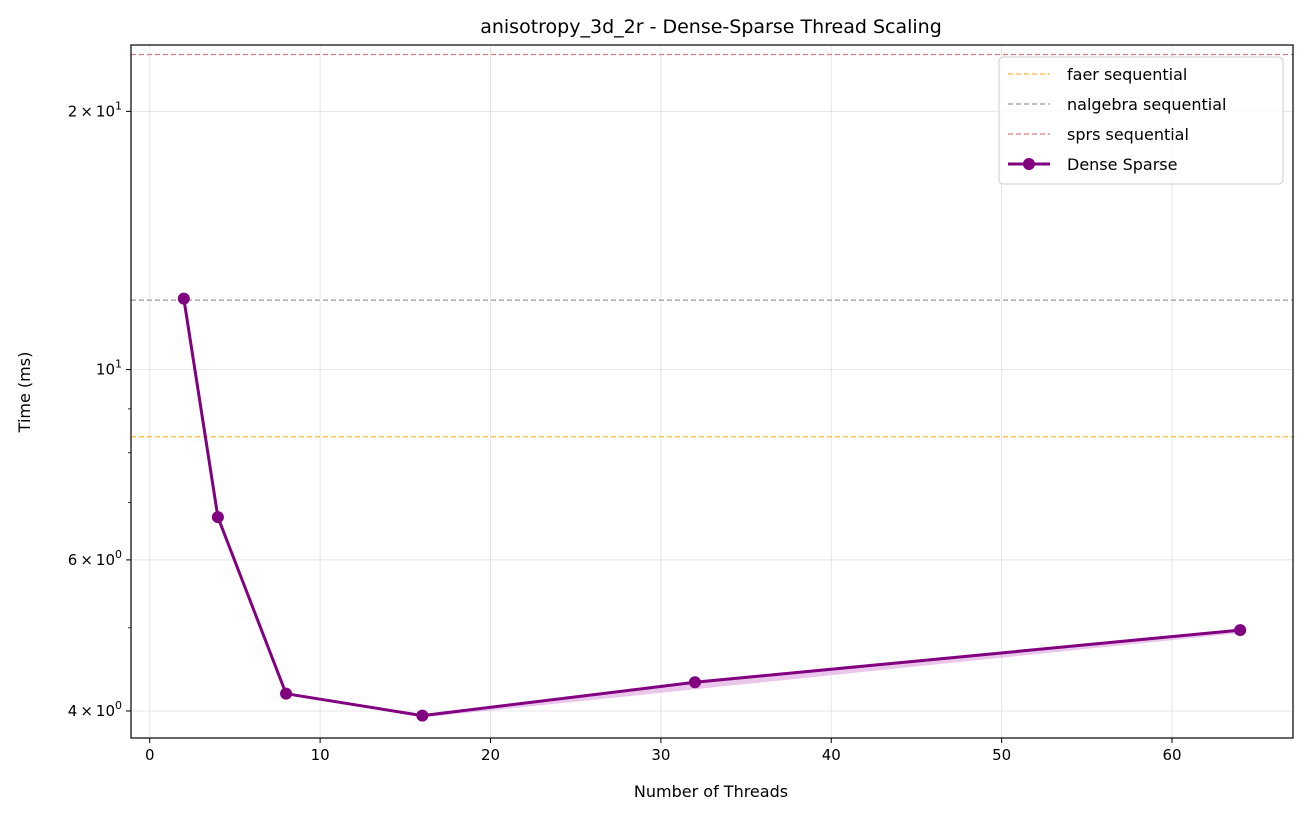 This screenshot has height=817, width=1308. I want to click on y-tick-label: 101, so click(109, 368).